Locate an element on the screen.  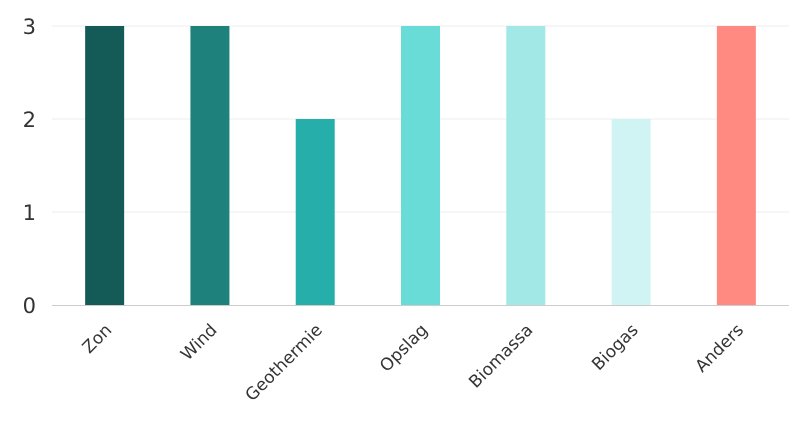
x-tick-label: Wind is located at coordinates (199, 342).